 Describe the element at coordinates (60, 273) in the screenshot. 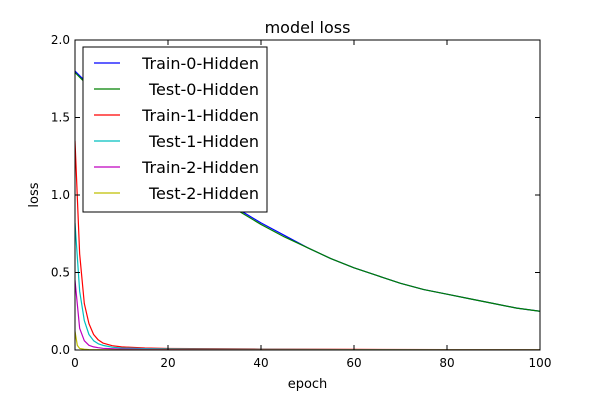

I see `y-tick-label: 0.5` at that location.